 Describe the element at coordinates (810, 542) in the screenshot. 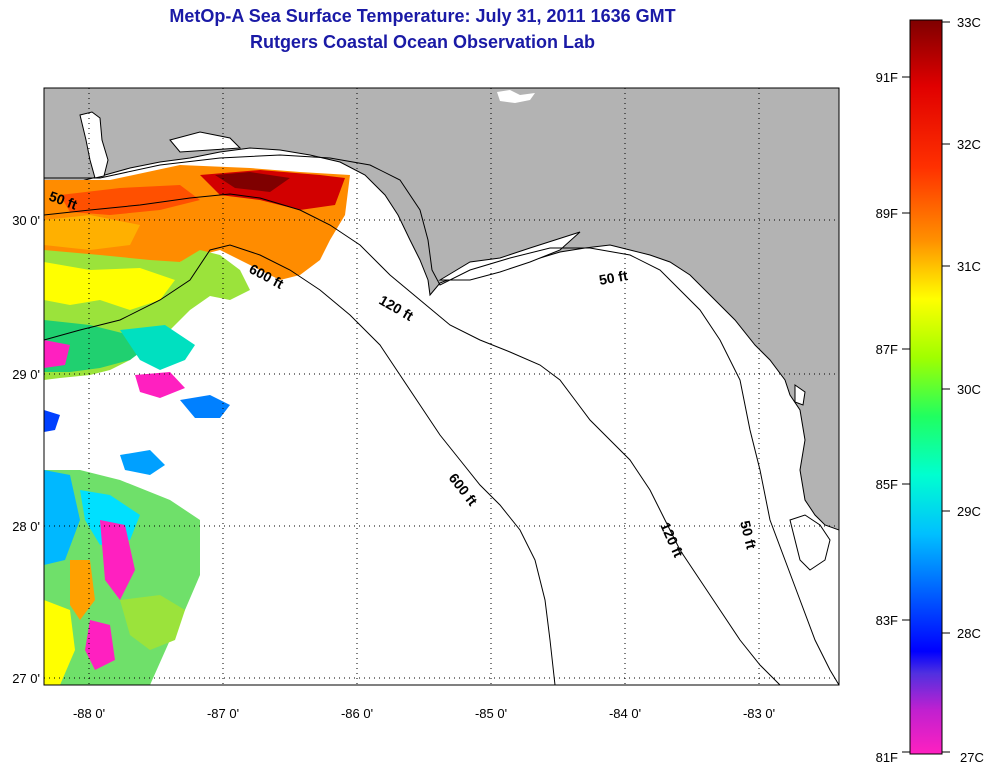

I see `tampa-bay` at that location.